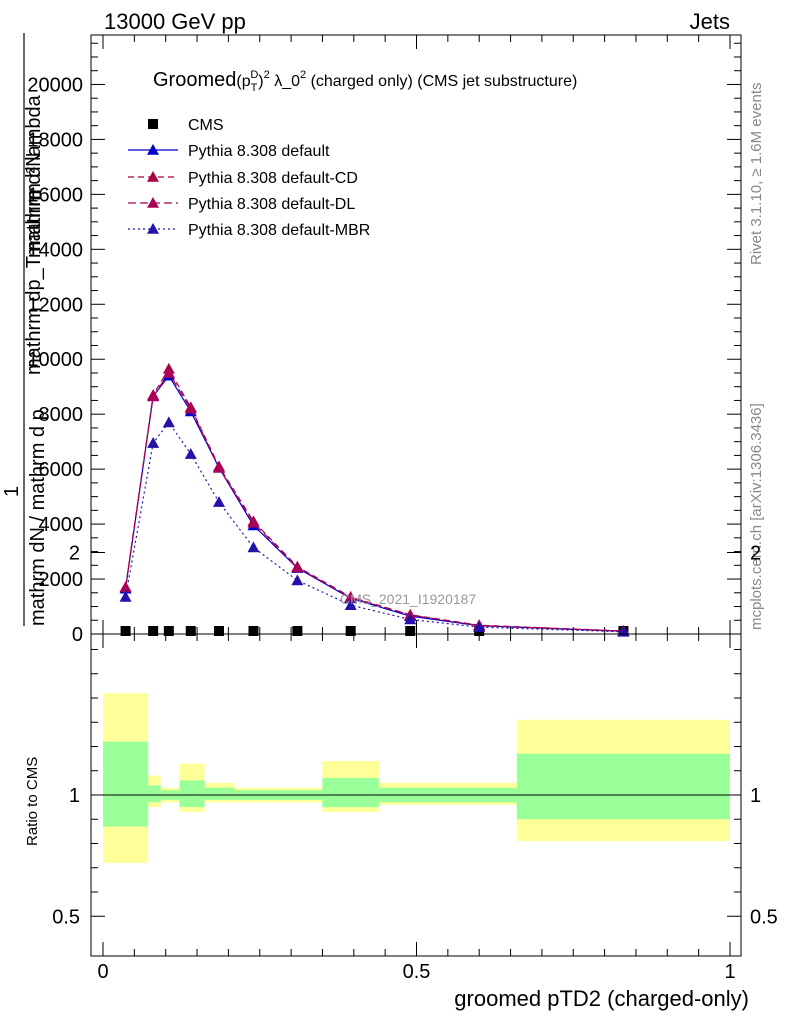 This screenshot has width=786, height=1024. What do you see at coordinates (756, 516) in the screenshot?
I see `mcplots-label: mcplots.cern.ch [arXiv:1306.3436]` at bounding box center [756, 516].